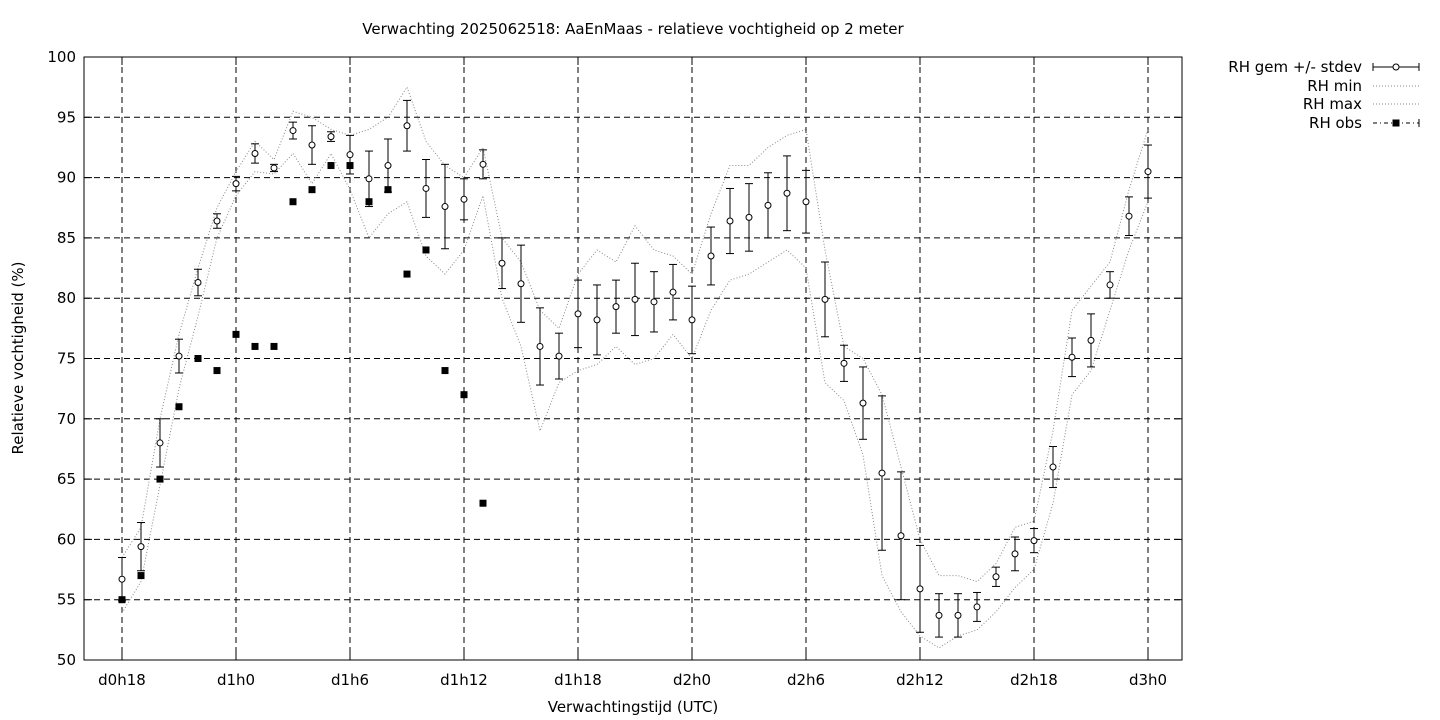  Describe the element at coordinates (61, 57) in the screenshot. I see `y-tick-label: 100` at that location.